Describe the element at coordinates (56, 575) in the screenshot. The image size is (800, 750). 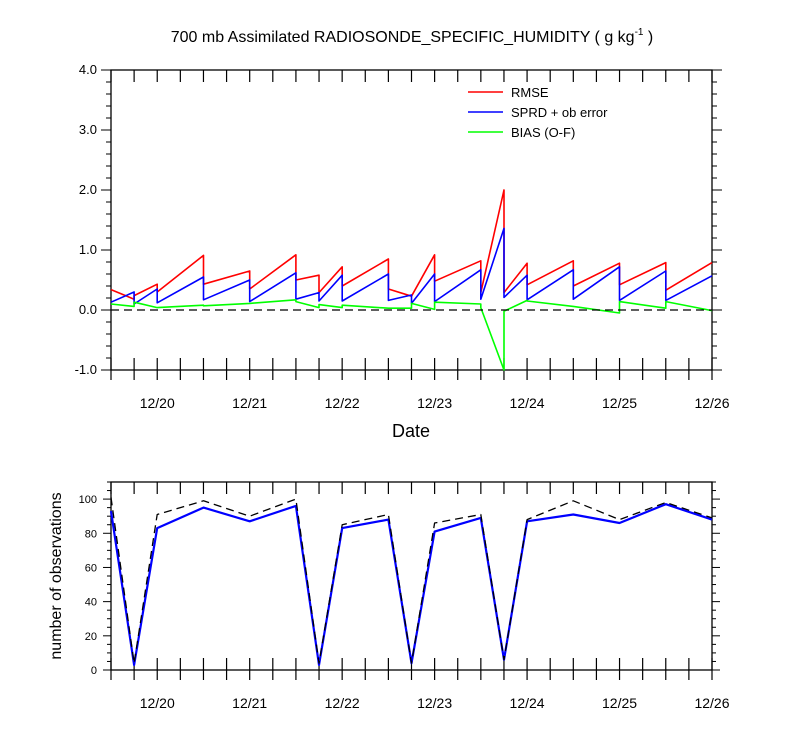
I see `y-axis-title-observations: number of observations` at that location.